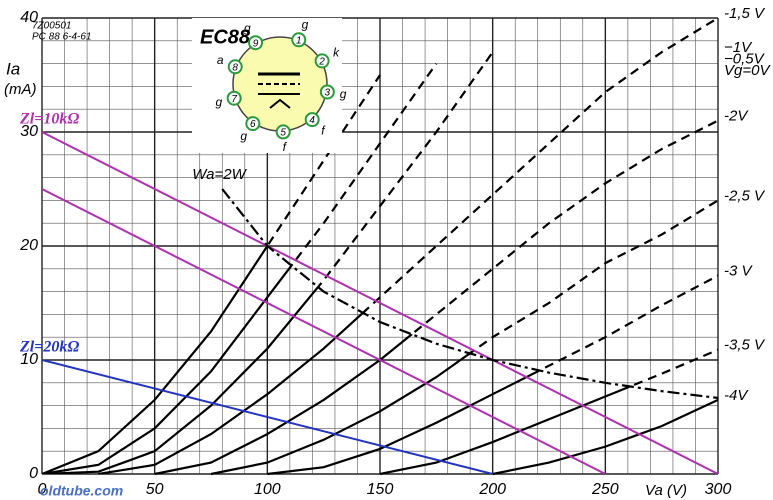 The width and height of the screenshot is (773, 500). I want to click on y-tick-label: 0, so click(33, 473).